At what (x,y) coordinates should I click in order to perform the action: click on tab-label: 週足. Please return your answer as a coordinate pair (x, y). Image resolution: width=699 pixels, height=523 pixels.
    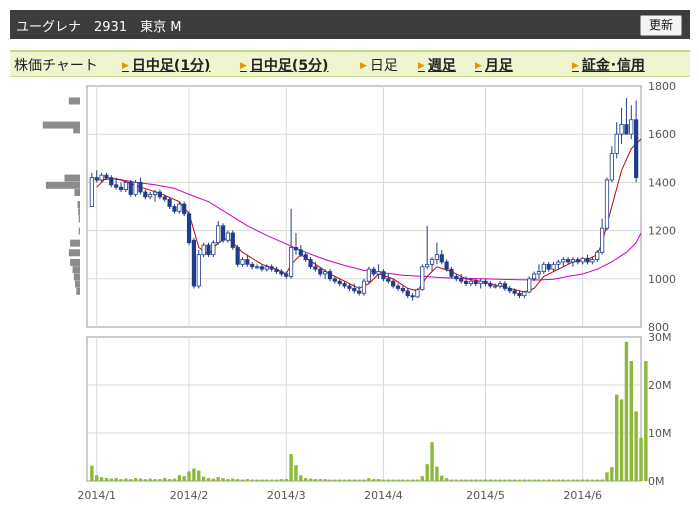
    Looking at the image, I should click on (441, 66).